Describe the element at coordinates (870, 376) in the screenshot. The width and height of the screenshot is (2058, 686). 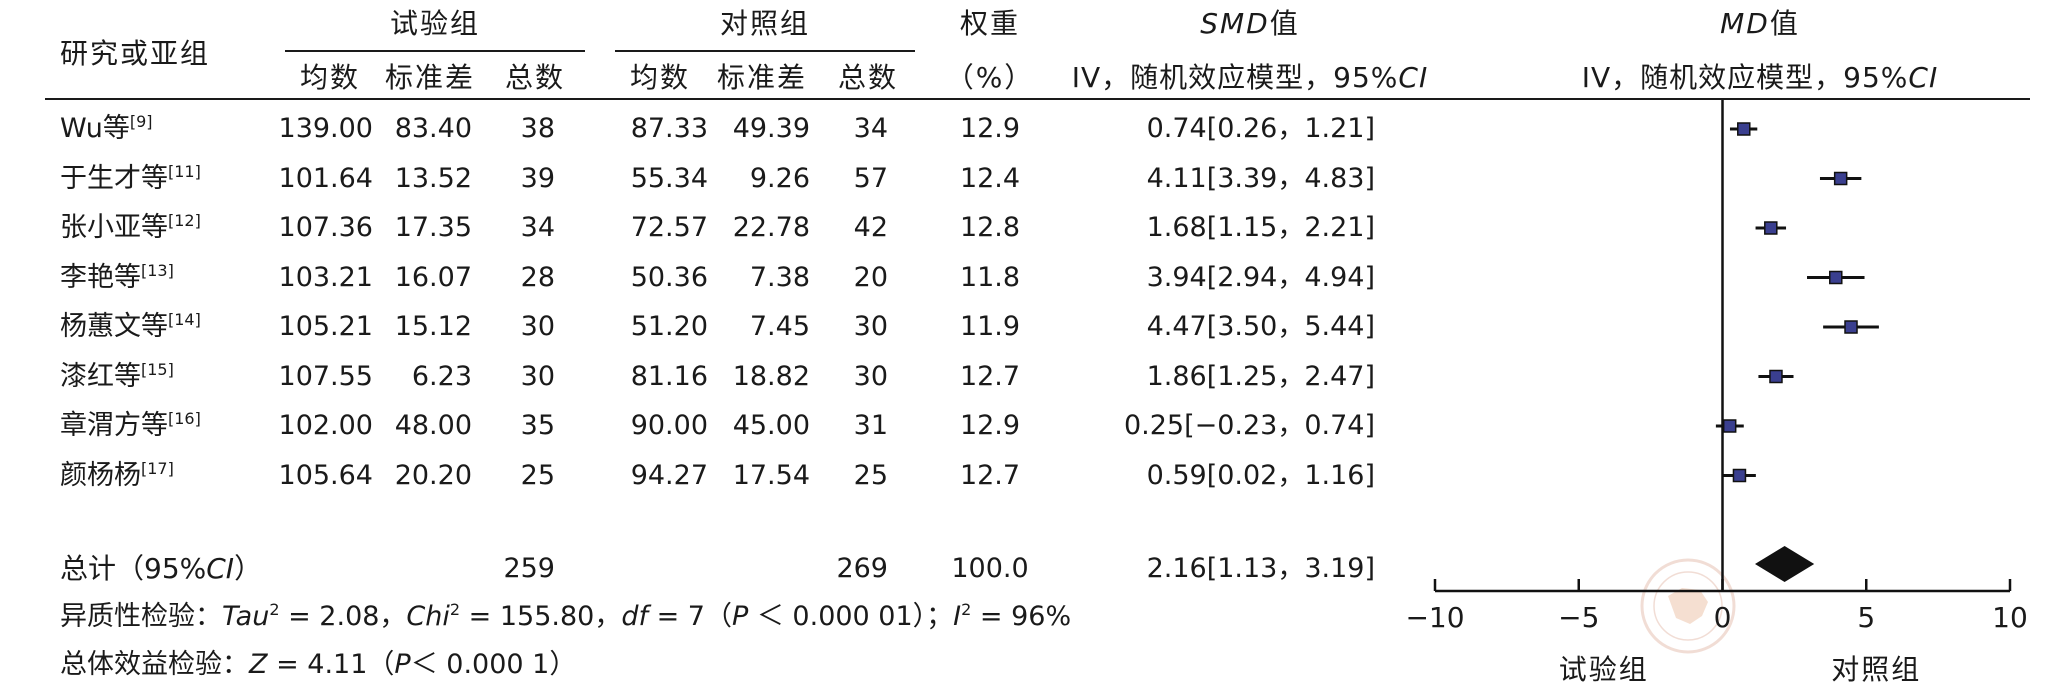
I see `ctrl-n: 30` at that location.